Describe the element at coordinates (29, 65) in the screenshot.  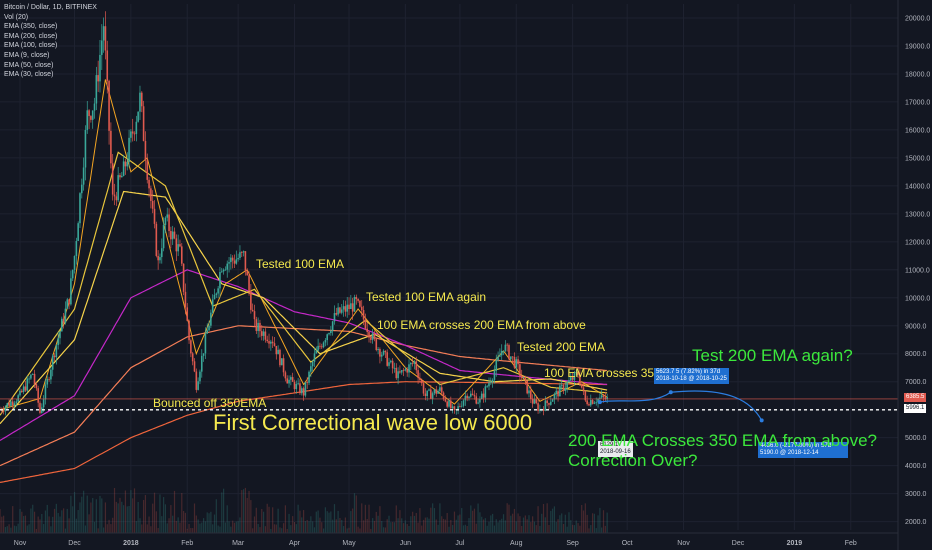
I see `legend-ema-50: EMA (50, close)` at that location.